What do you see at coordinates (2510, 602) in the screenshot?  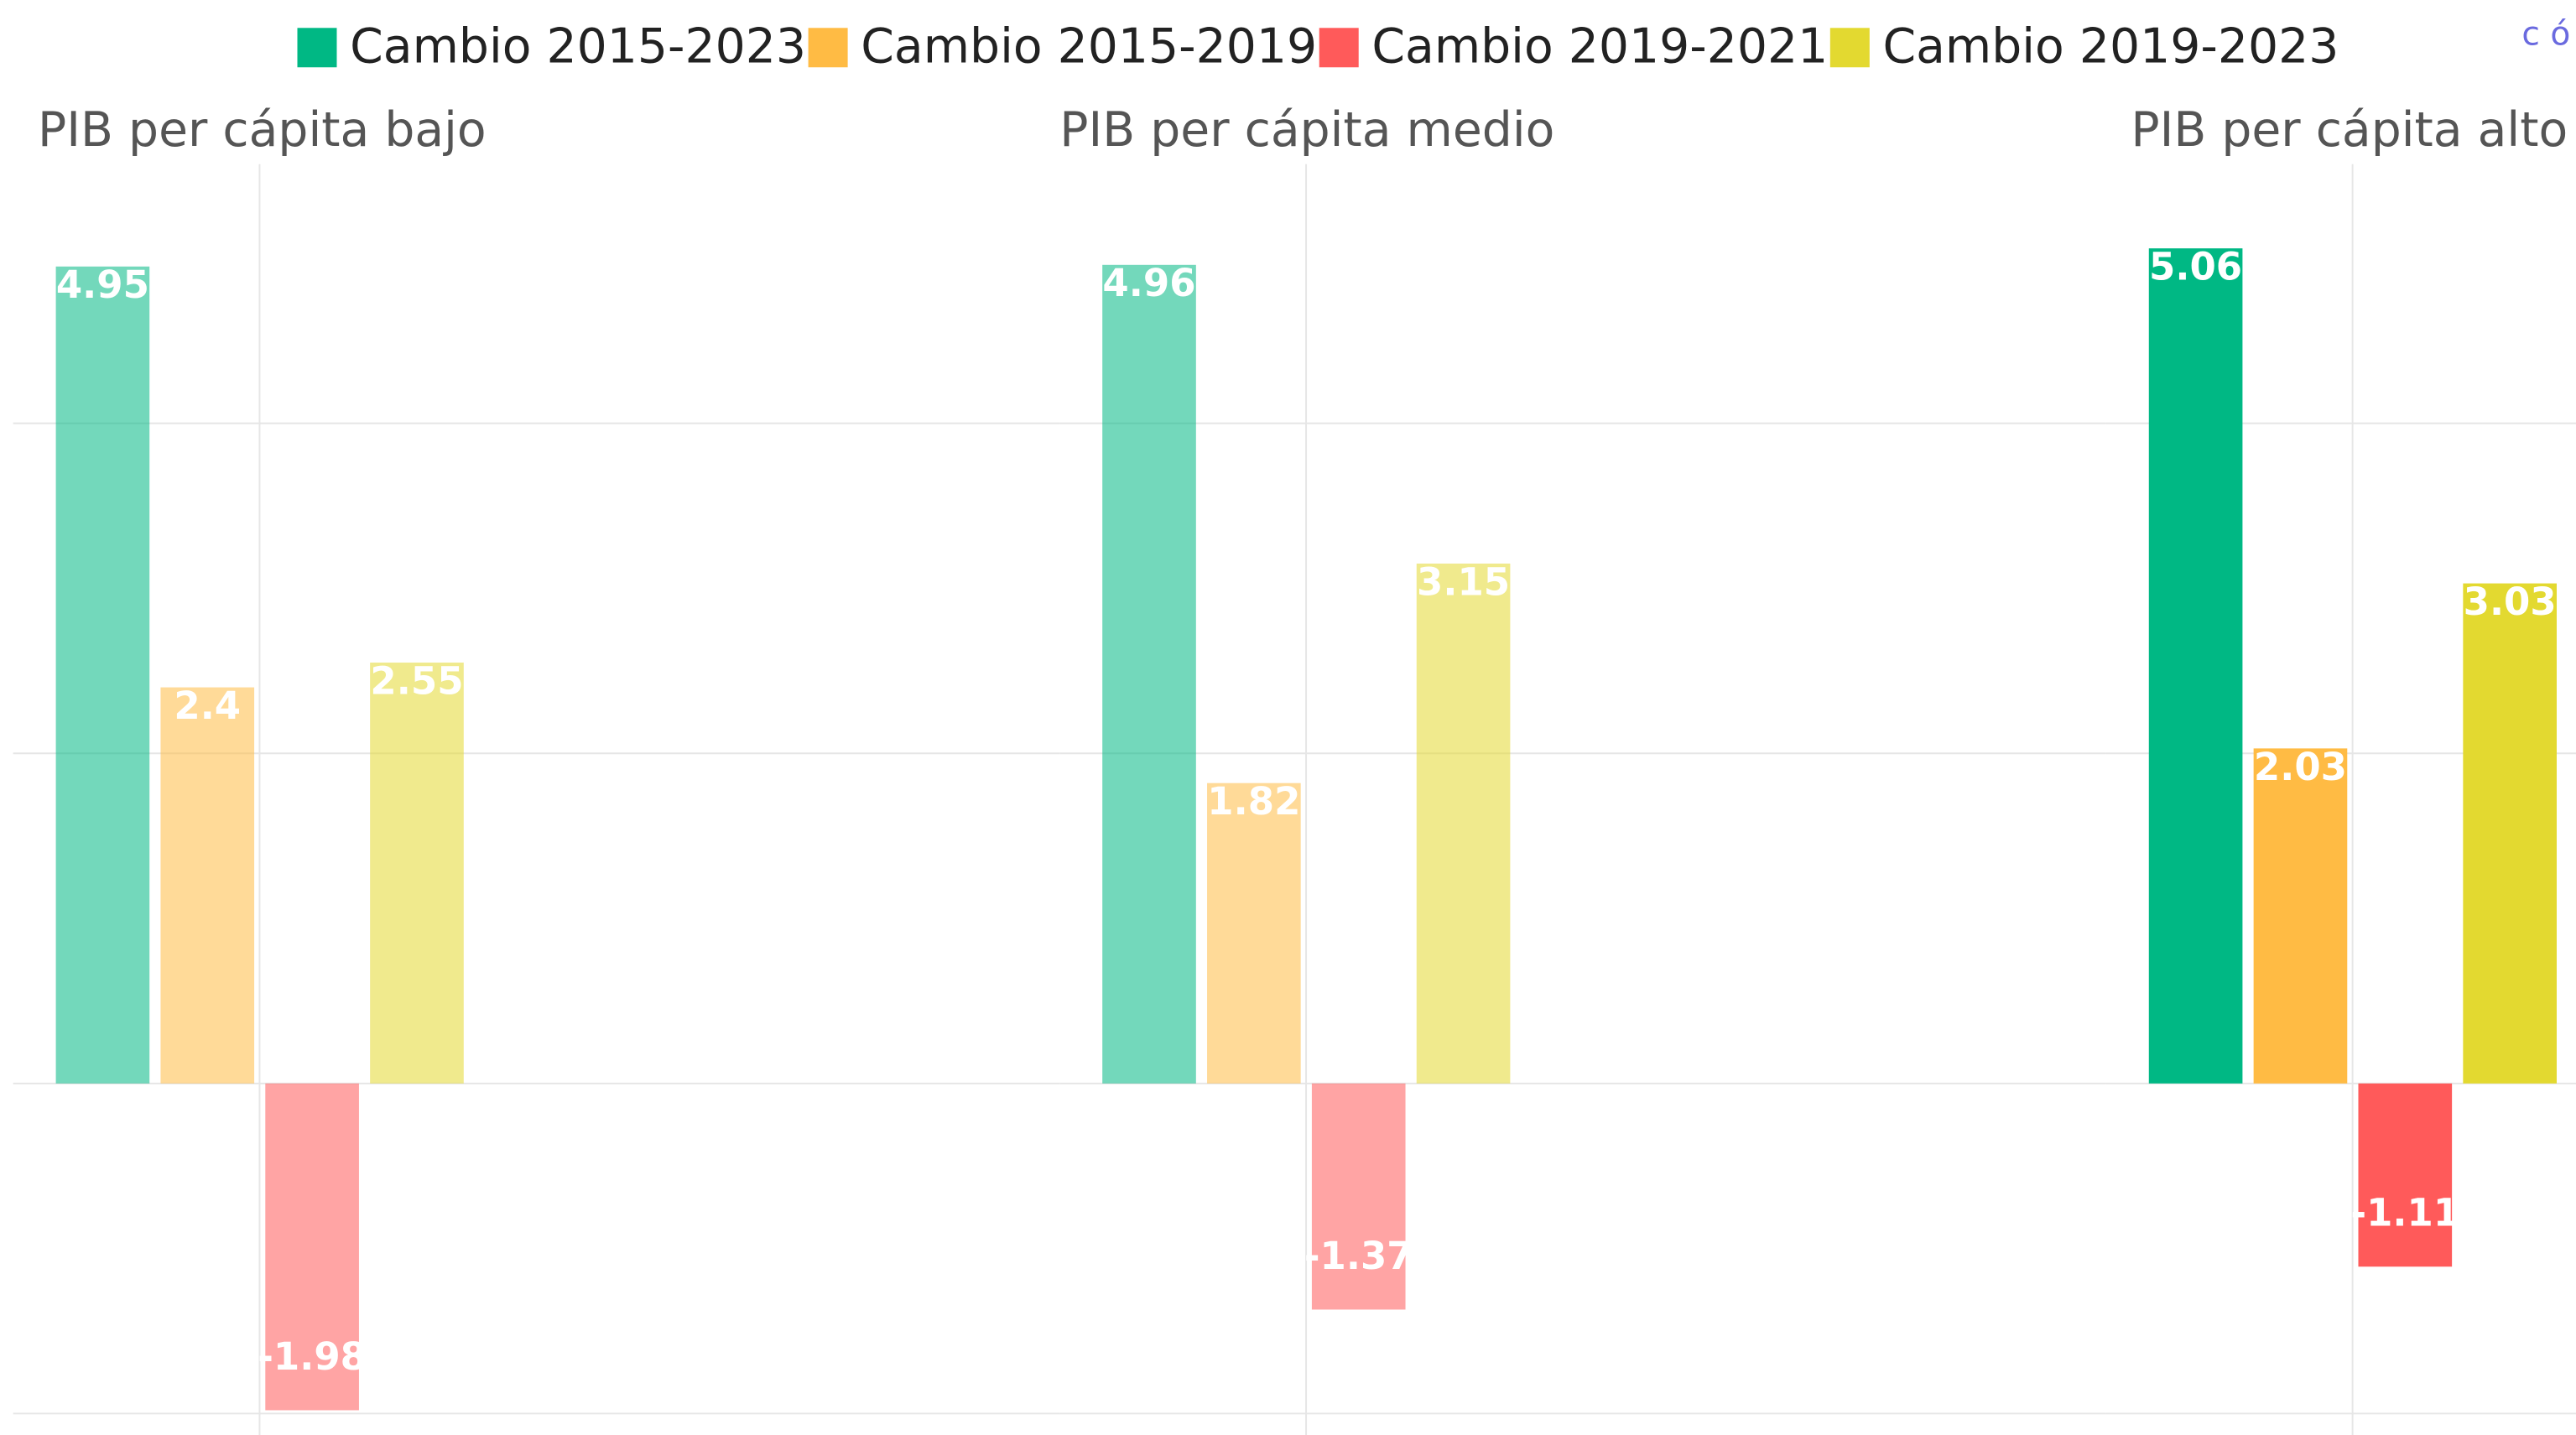 I see `value-label: 3.03` at bounding box center [2510, 602].